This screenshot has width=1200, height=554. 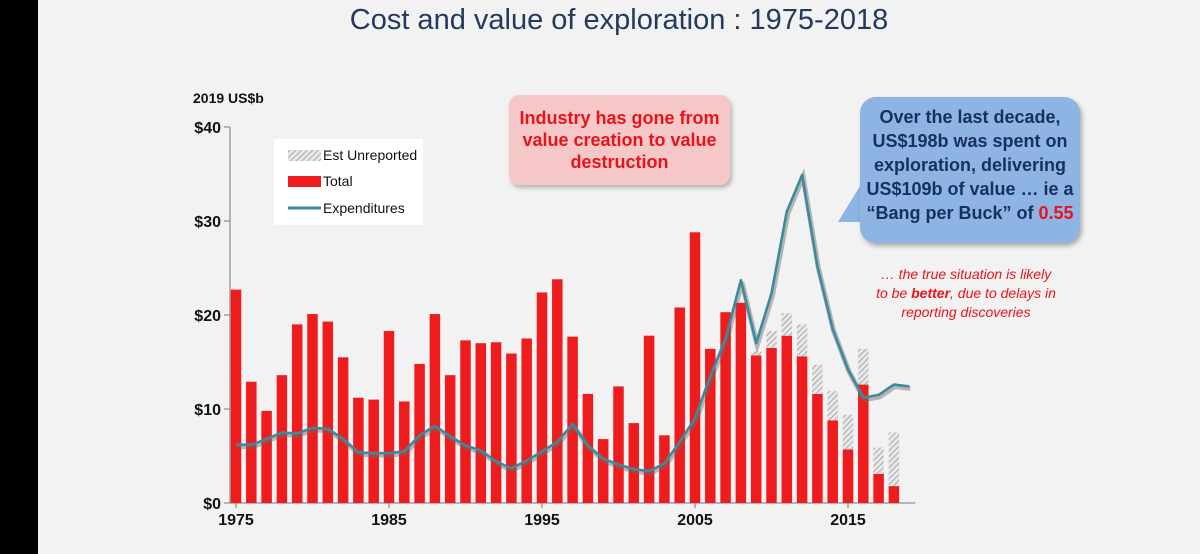 What do you see at coordinates (849, 204) in the screenshot?
I see `callout-pointer` at bounding box center [849, 204].